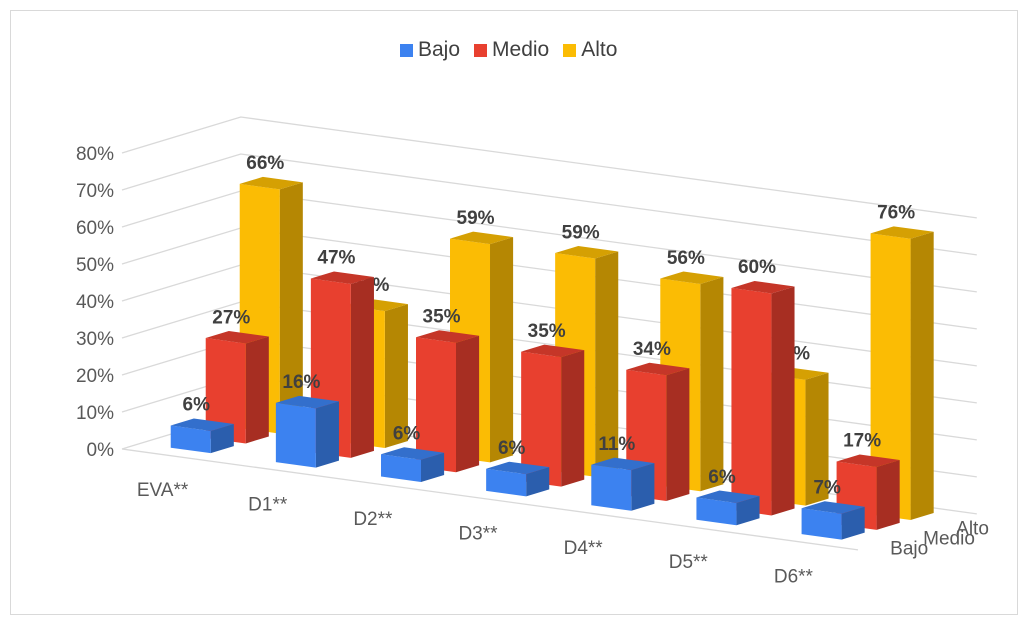 The height and width of the screenshot is (619, 1022). I want to click on bar-bajo-d6, so click(833, 520).